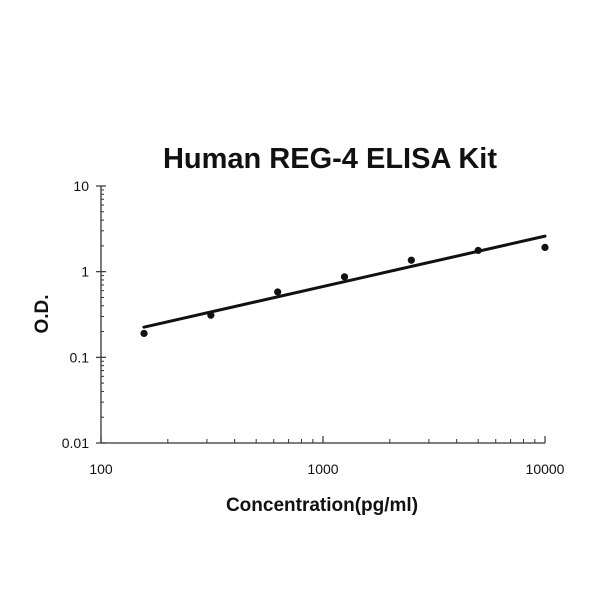 The image size is (600, 605). What do you see at coordinates (80, 357) in the screenshot?
I see `y-tick-label: 0.1` at bounding box center [80, 357].